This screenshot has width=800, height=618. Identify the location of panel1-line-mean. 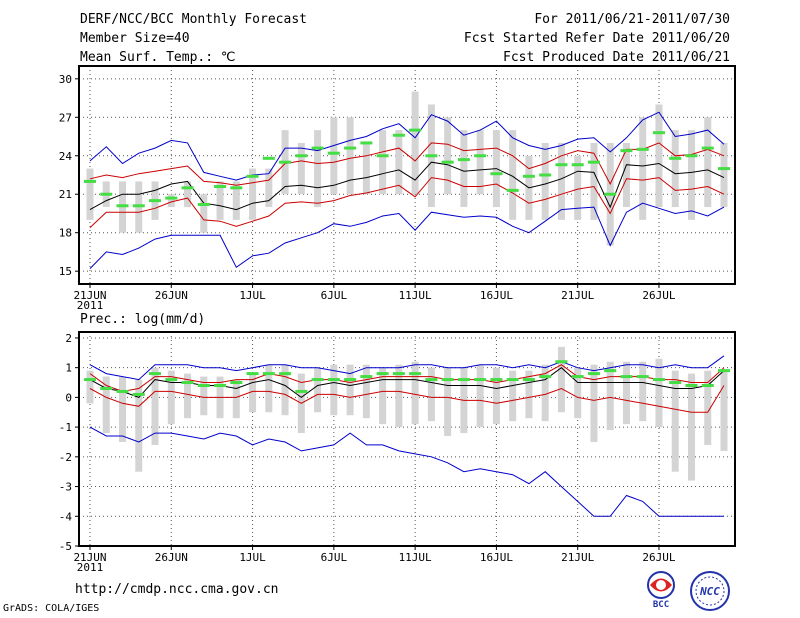
(407, 186).